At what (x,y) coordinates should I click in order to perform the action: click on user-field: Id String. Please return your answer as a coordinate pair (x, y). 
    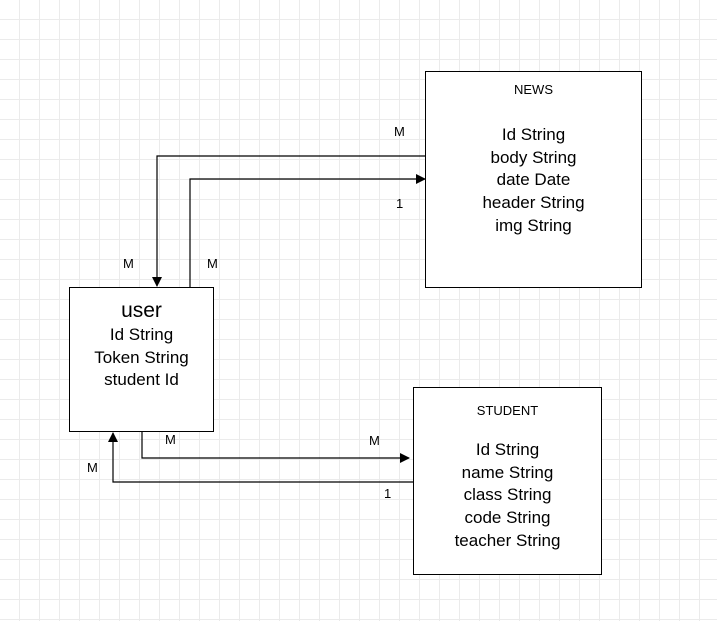
    Looking at the image, I should click on (141, 334).